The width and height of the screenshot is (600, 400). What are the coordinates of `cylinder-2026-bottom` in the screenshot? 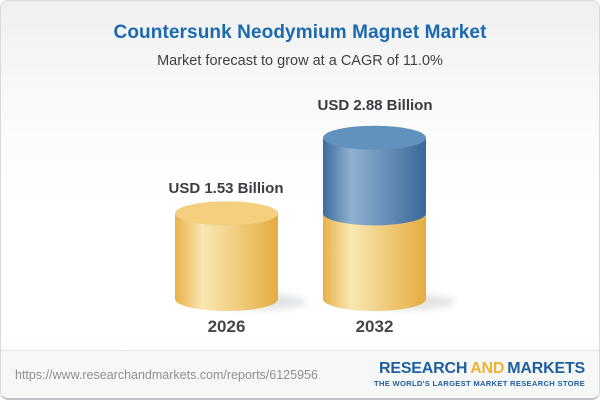 It's located at (226, 299).